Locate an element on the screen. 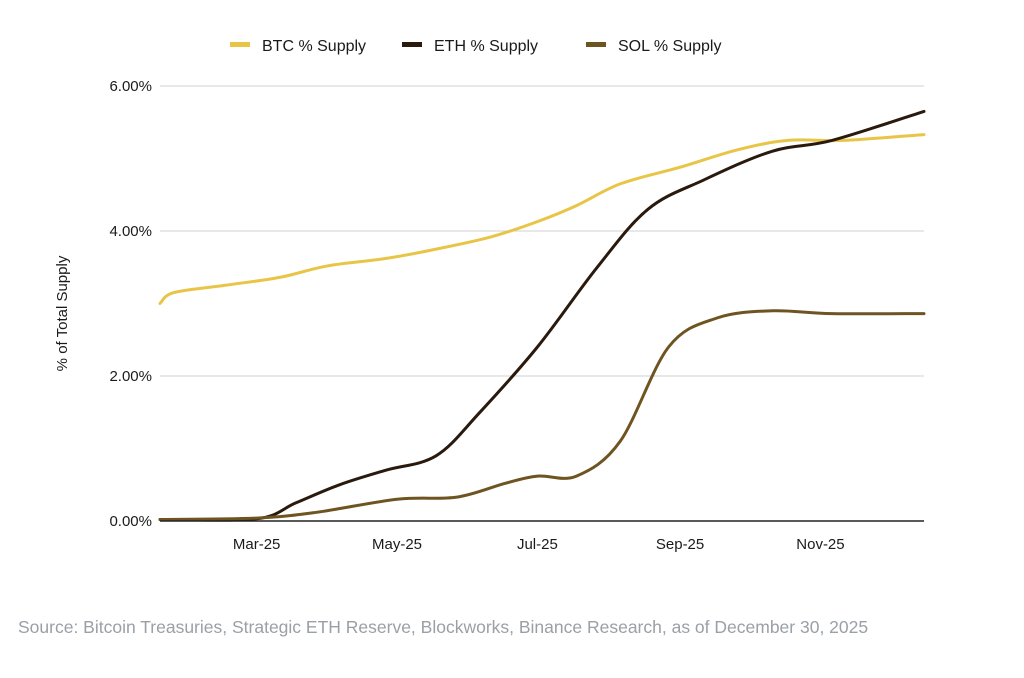  legend-item-eth: ETH % Supply is located at coordinates (470, 46).